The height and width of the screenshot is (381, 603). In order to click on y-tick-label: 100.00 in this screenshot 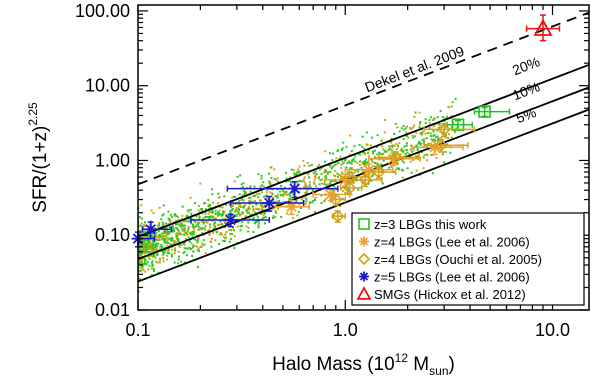, I will do `click(102, 11)`.